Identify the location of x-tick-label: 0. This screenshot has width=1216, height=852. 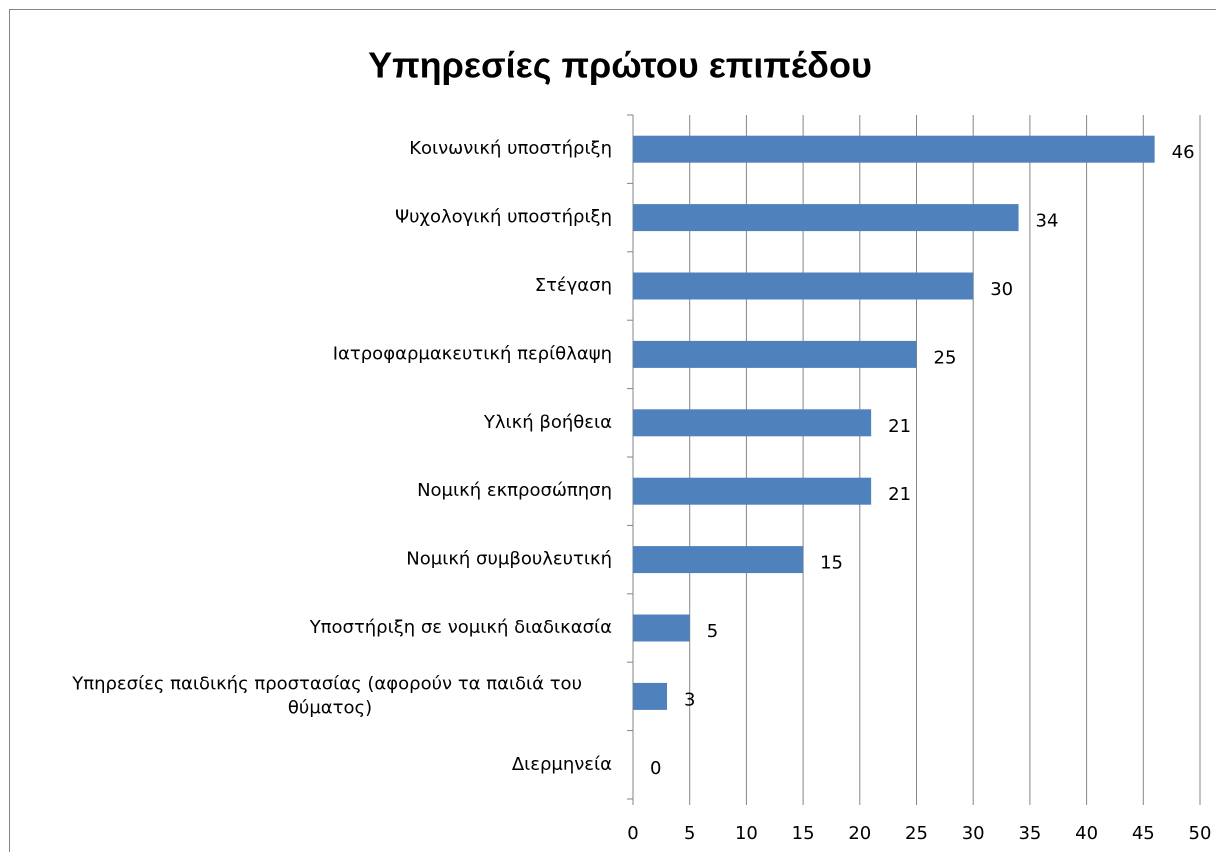
(632, 833).